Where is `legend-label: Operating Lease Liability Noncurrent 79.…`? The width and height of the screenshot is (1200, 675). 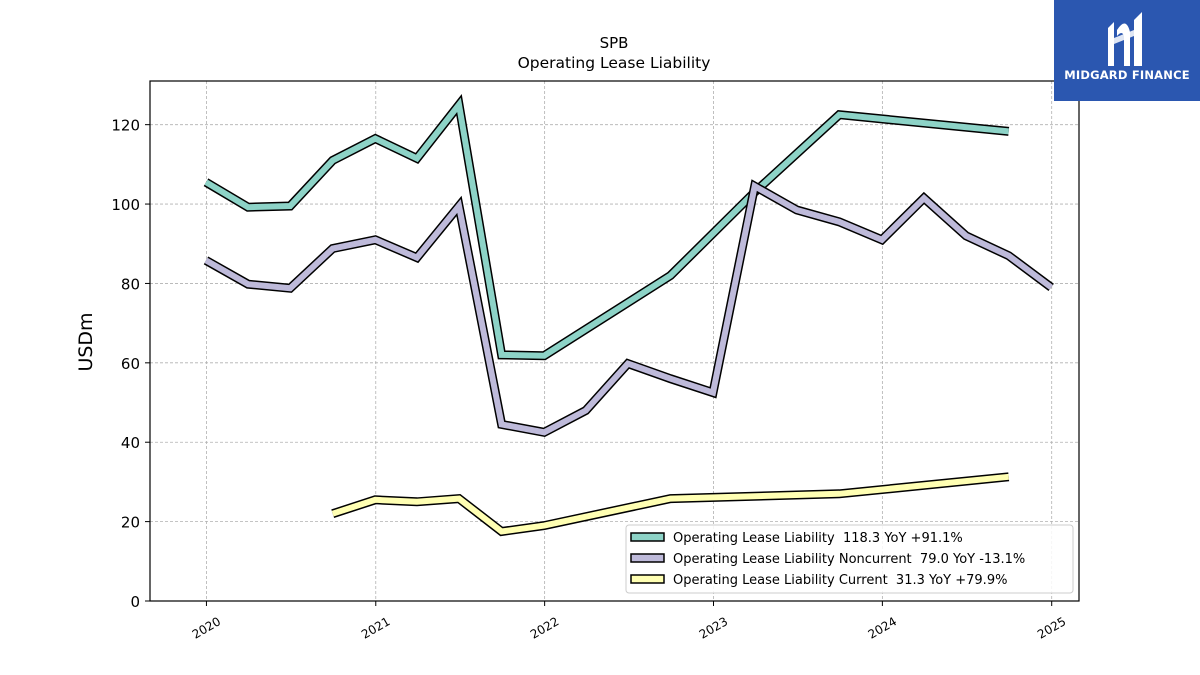
legend-label: Operating Lease Liability Noncurrent 79.… is located at coordinates (849, 559).